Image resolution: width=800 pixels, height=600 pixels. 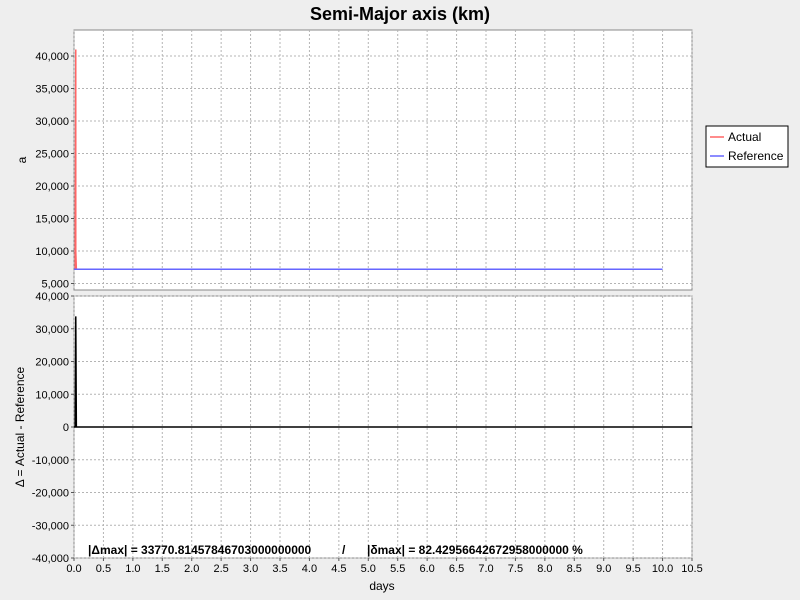 I want to click on x-tick-label: 9.0, so click(x=603, y=569).